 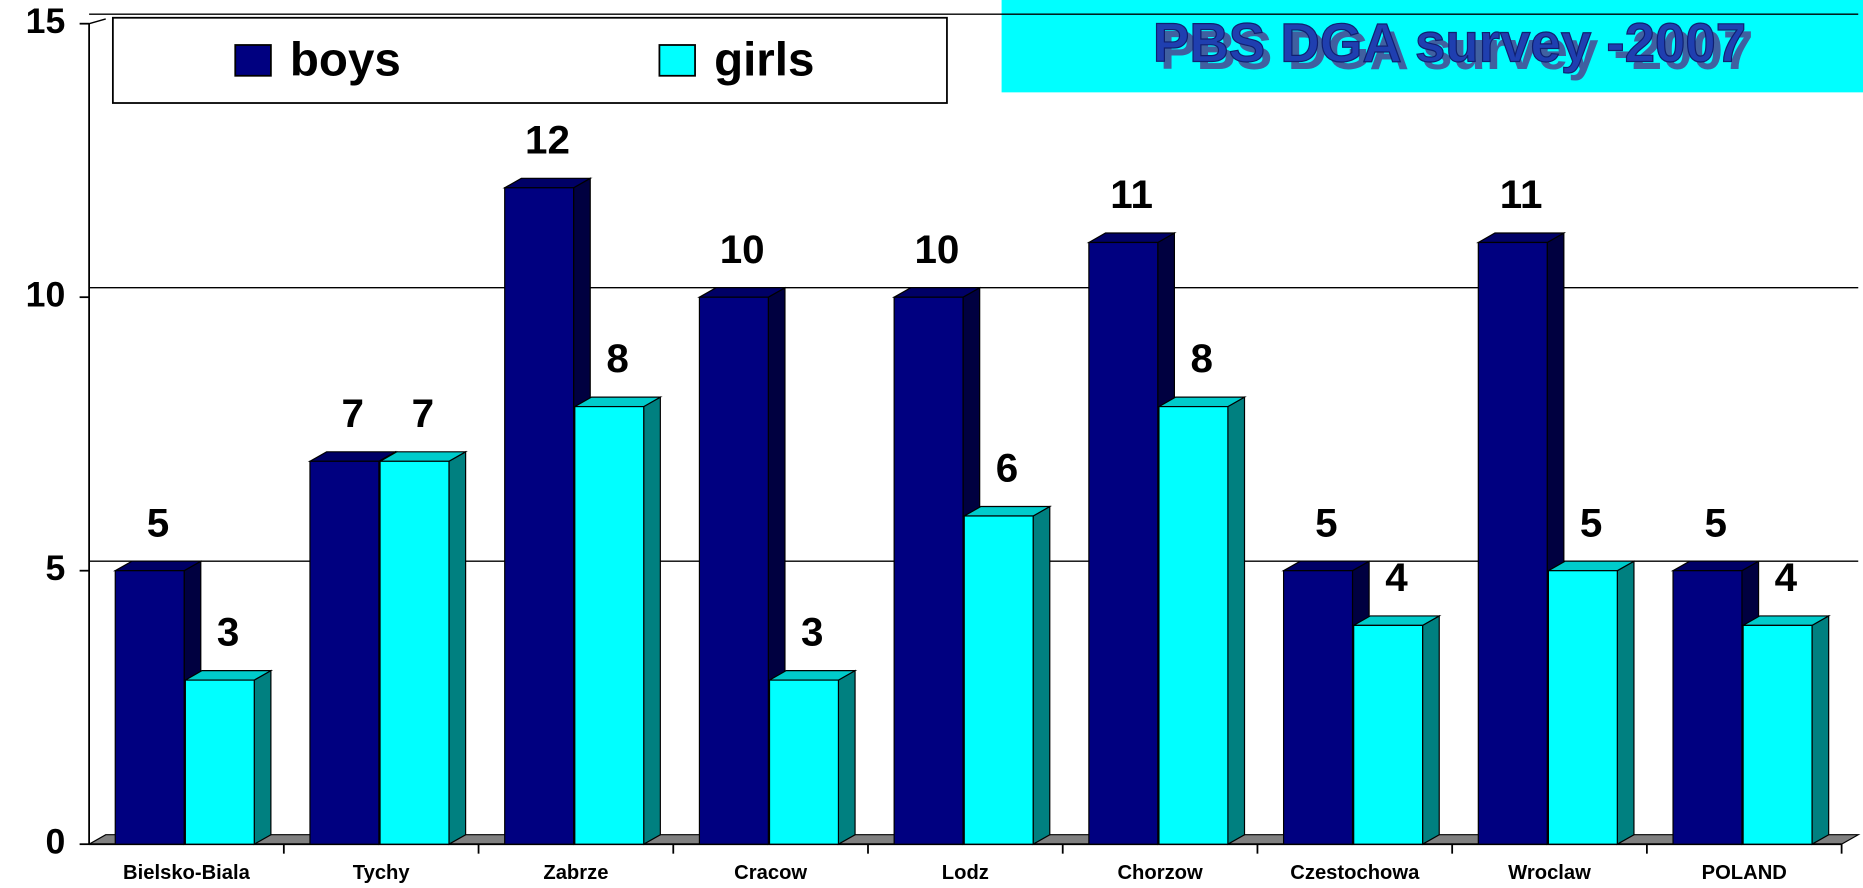 I want to click on title-shadow: PBS DGA survey -2007, so click(x=1456, y=50).